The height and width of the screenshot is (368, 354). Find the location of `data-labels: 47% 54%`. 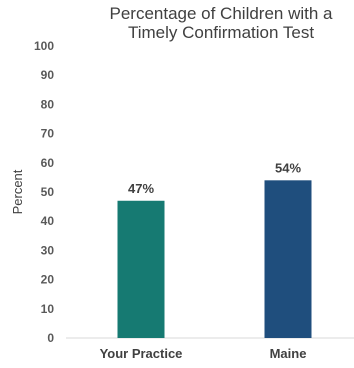

data-labels: 47% 54% is located at coordinates (214, 177).